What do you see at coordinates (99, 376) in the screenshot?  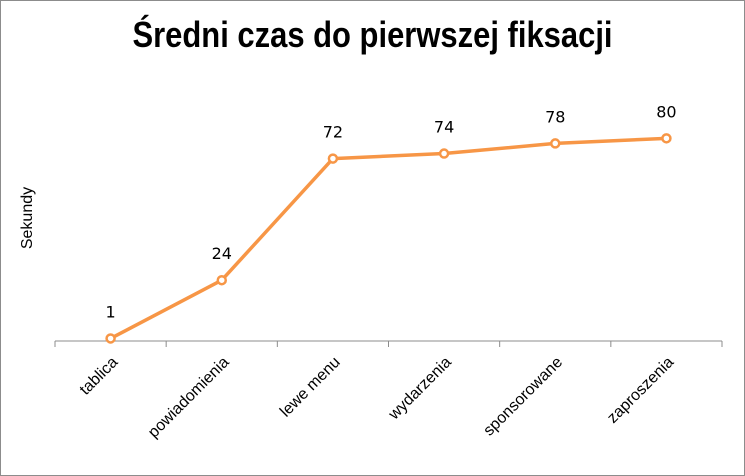 I see `x-tick-label: tablica` at bounding box center [99, 376].